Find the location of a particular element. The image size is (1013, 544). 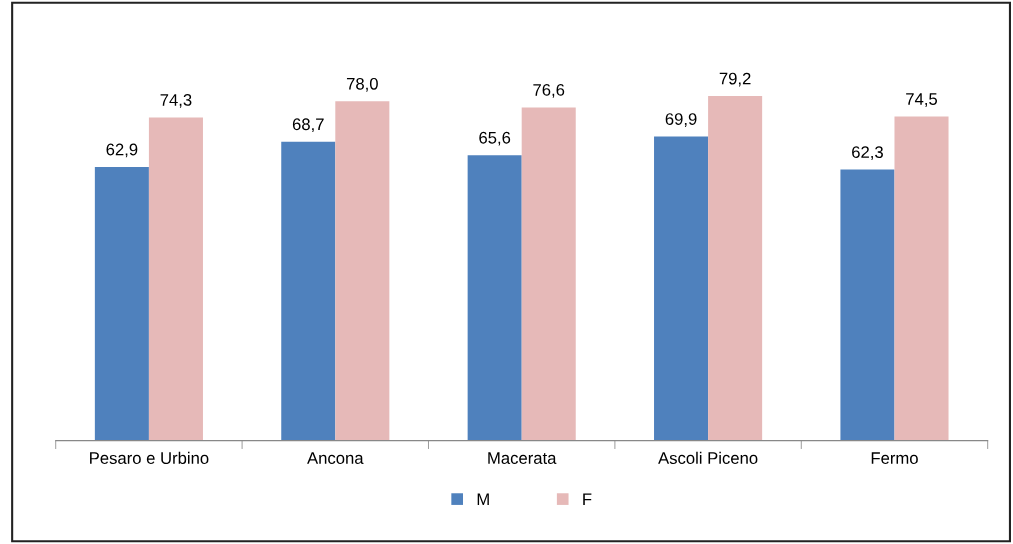

data-label: 74,3 is located at coordinates (176, 100).